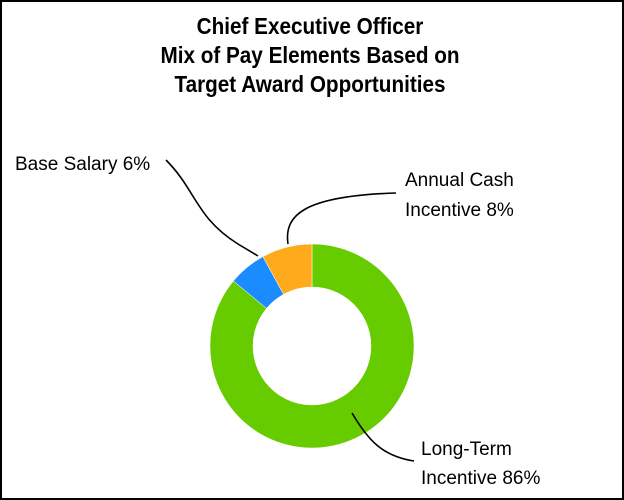  I want to click on title-line-1: Chief Executive Officer, so click(310, 26).